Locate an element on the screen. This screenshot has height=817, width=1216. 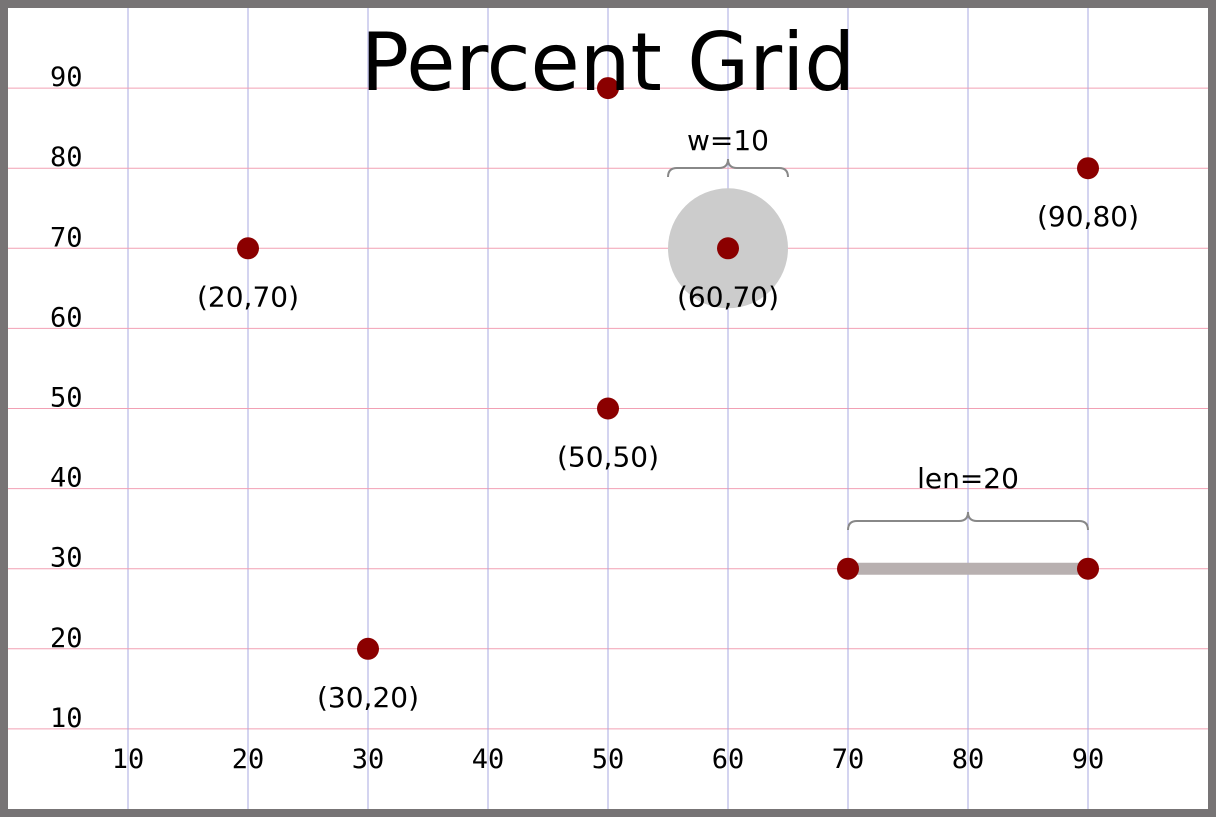
x-tick-label: 90 is located at coordinates (1088, 759).